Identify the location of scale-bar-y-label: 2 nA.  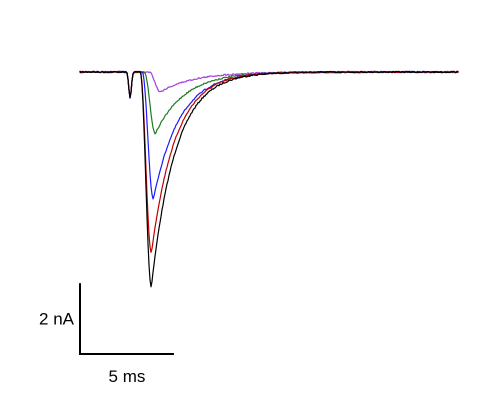
(57, 319).